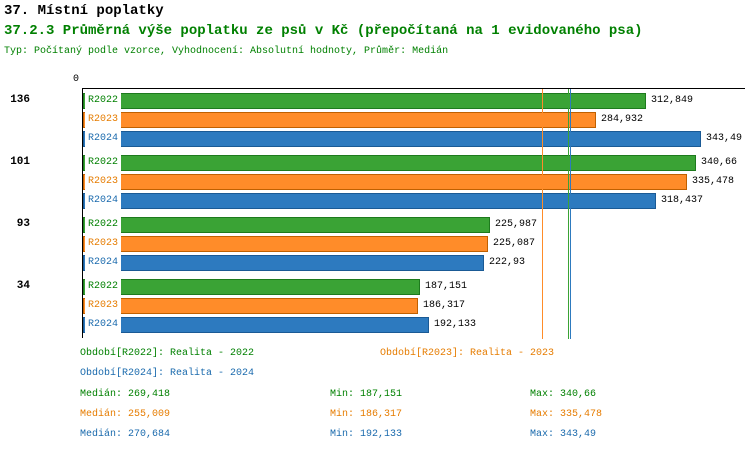  What do you see at coordinates (467, 353) in the screenshot?
I see `legend-item-r2023: Období[R2023]: Realita - 2023` at bounding box center [467, 353].